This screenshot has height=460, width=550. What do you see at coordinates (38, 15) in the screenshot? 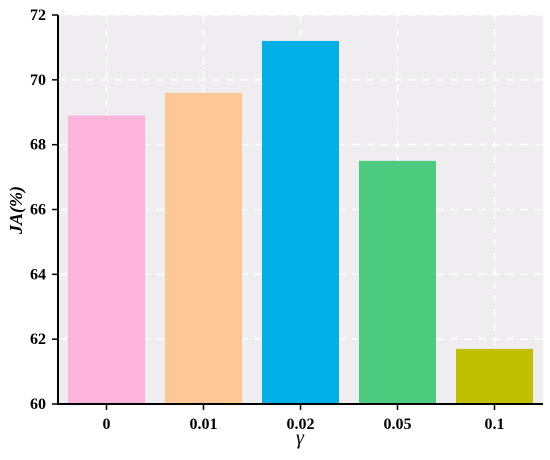
I see `y-tick-label: 72` at bounding box center [38, 15].